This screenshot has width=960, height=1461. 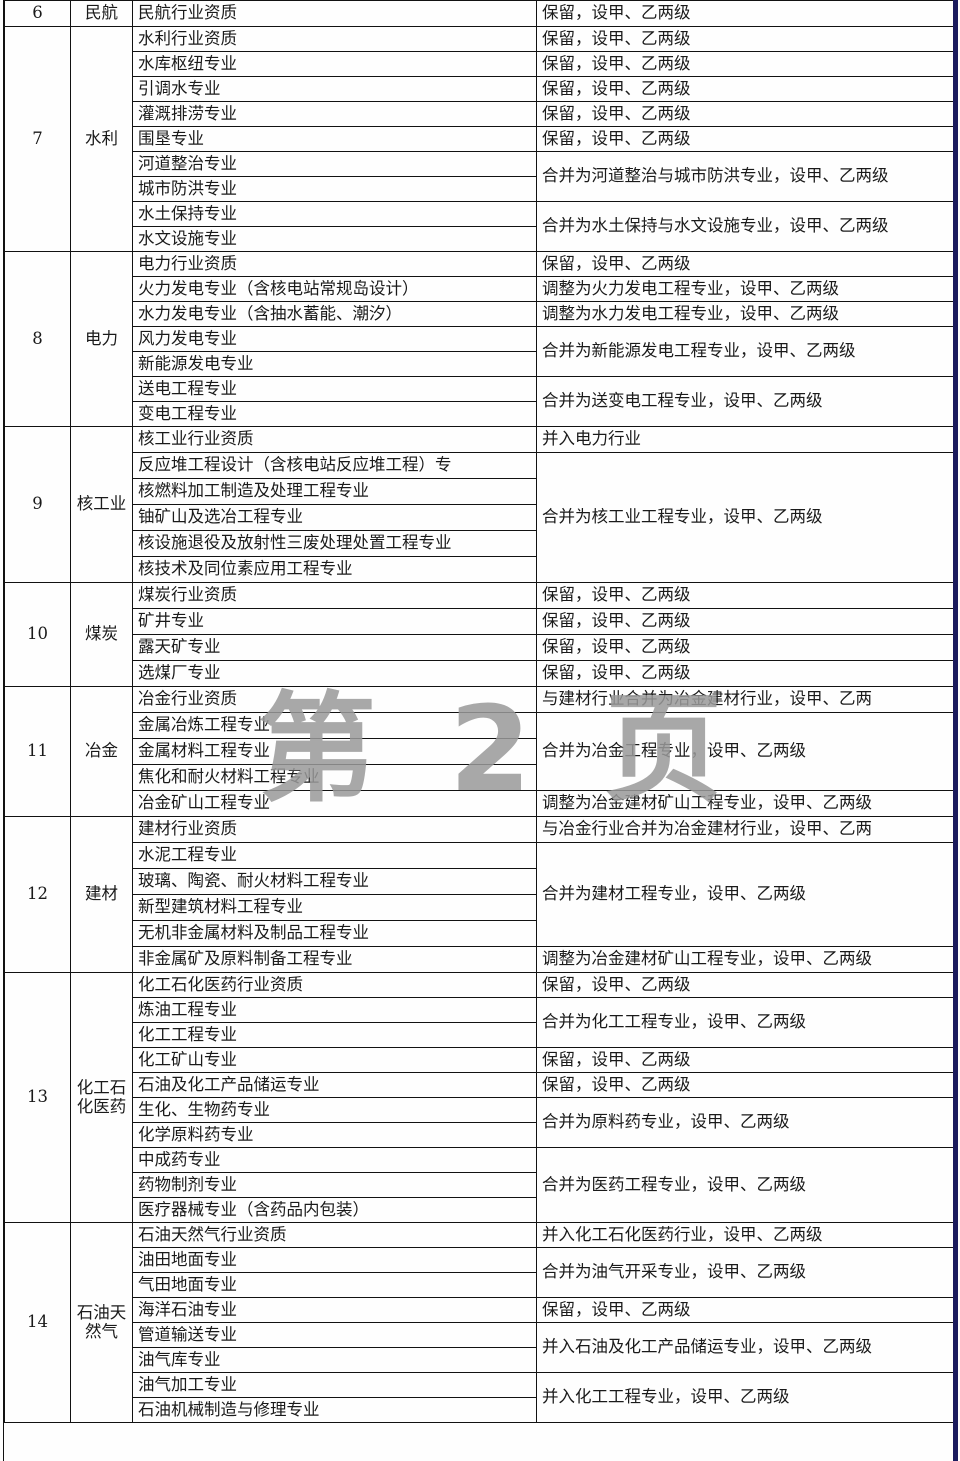 I want to click on table-row: 河道整治专业 合并为河道整治与城市防洪专业，设甲、乙两级, so click(x=481, y=176).